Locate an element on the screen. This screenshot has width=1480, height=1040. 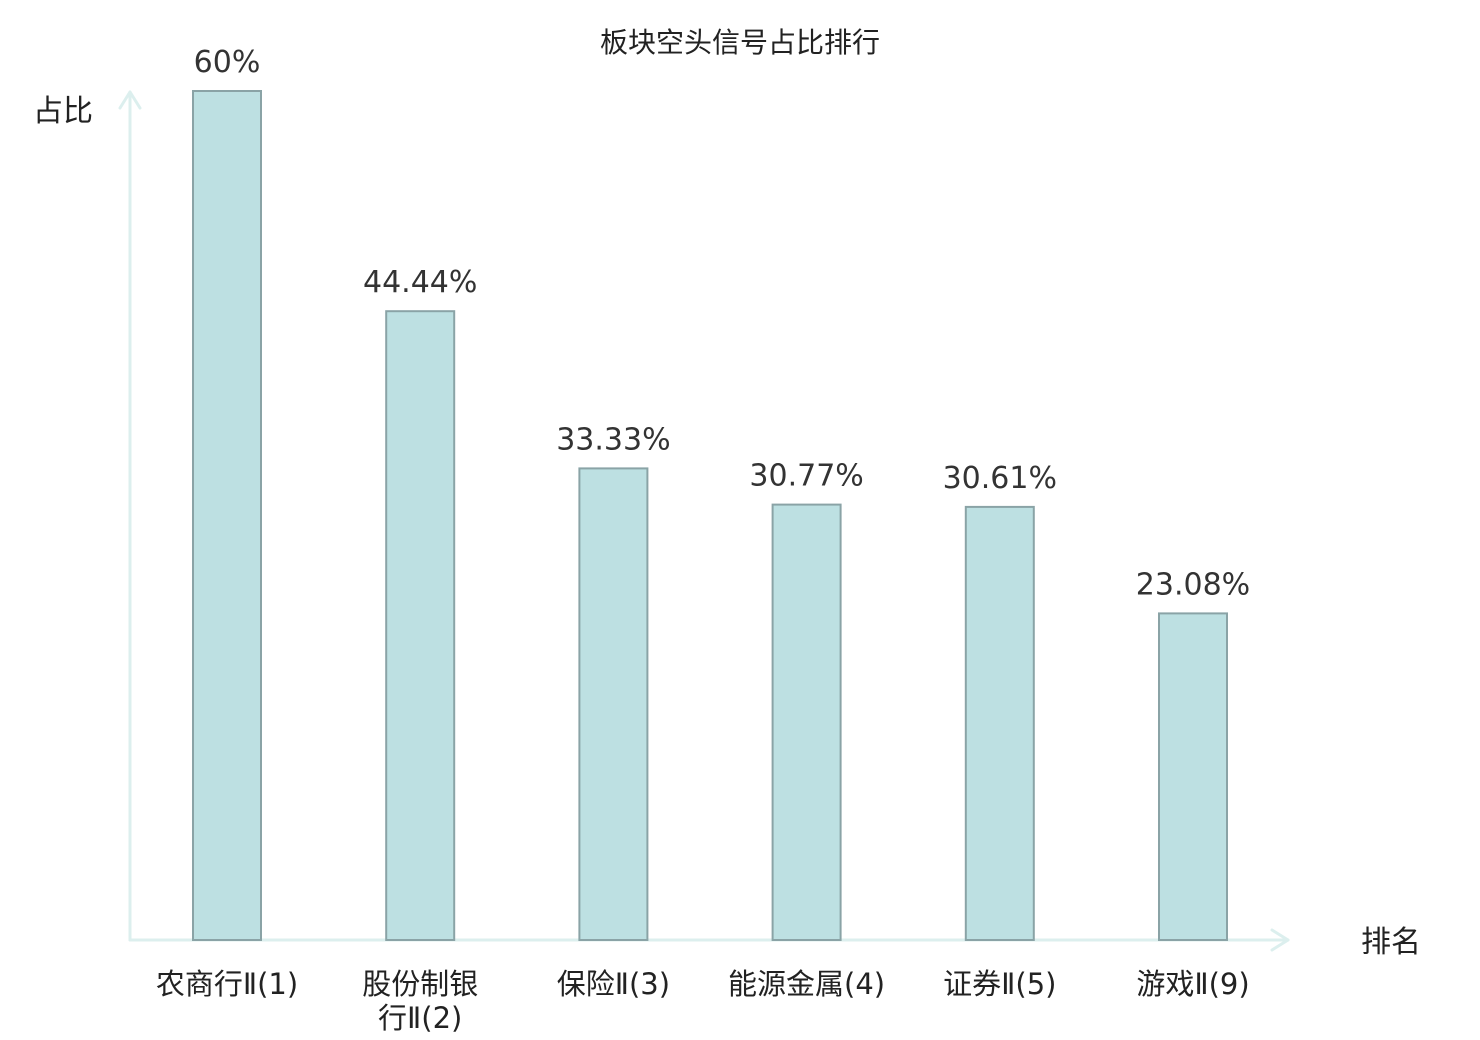
category-label-line: 农商行Ⅱ(1) is located at coordinates (227, 984).